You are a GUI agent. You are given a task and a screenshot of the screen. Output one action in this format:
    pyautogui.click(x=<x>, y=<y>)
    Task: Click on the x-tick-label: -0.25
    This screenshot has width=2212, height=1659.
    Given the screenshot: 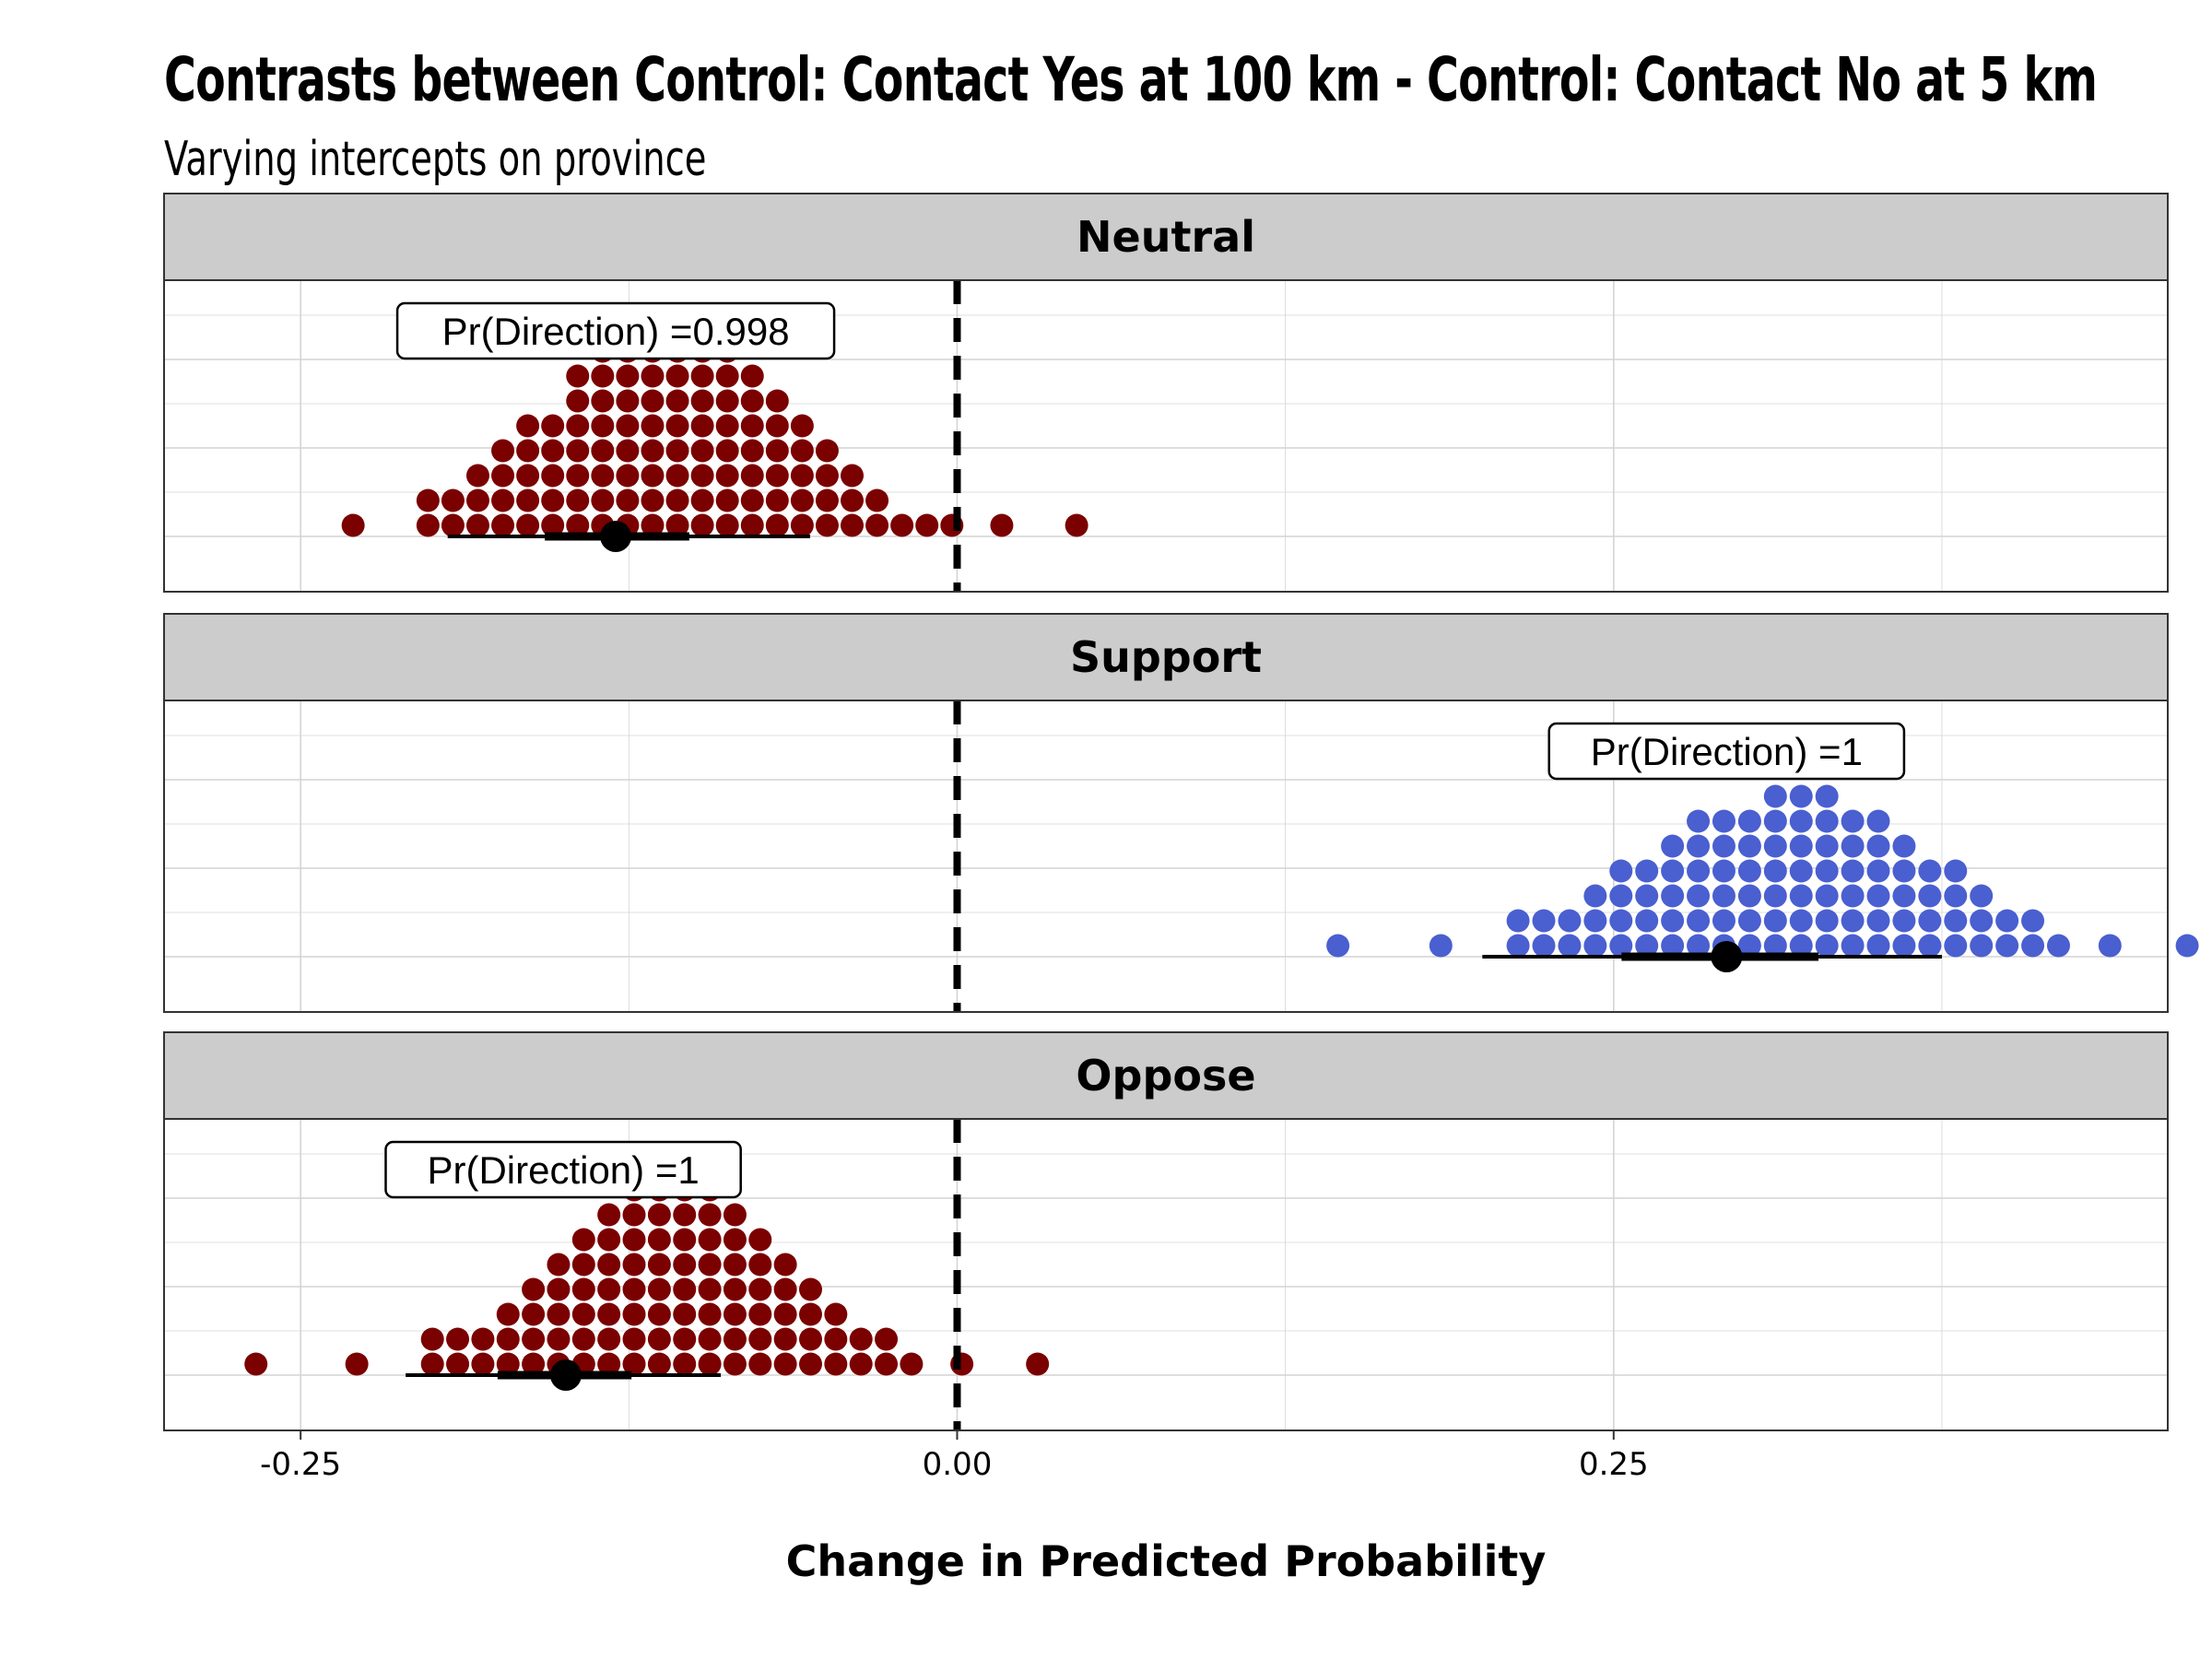 What is the action you would take?
    pyautogui.click(x=300, y=1464)
    